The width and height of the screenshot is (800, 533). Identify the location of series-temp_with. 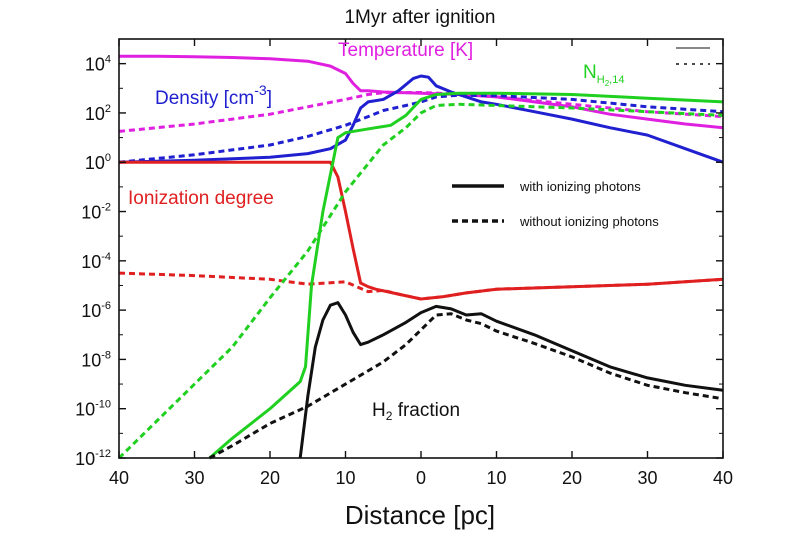
(421, 92).